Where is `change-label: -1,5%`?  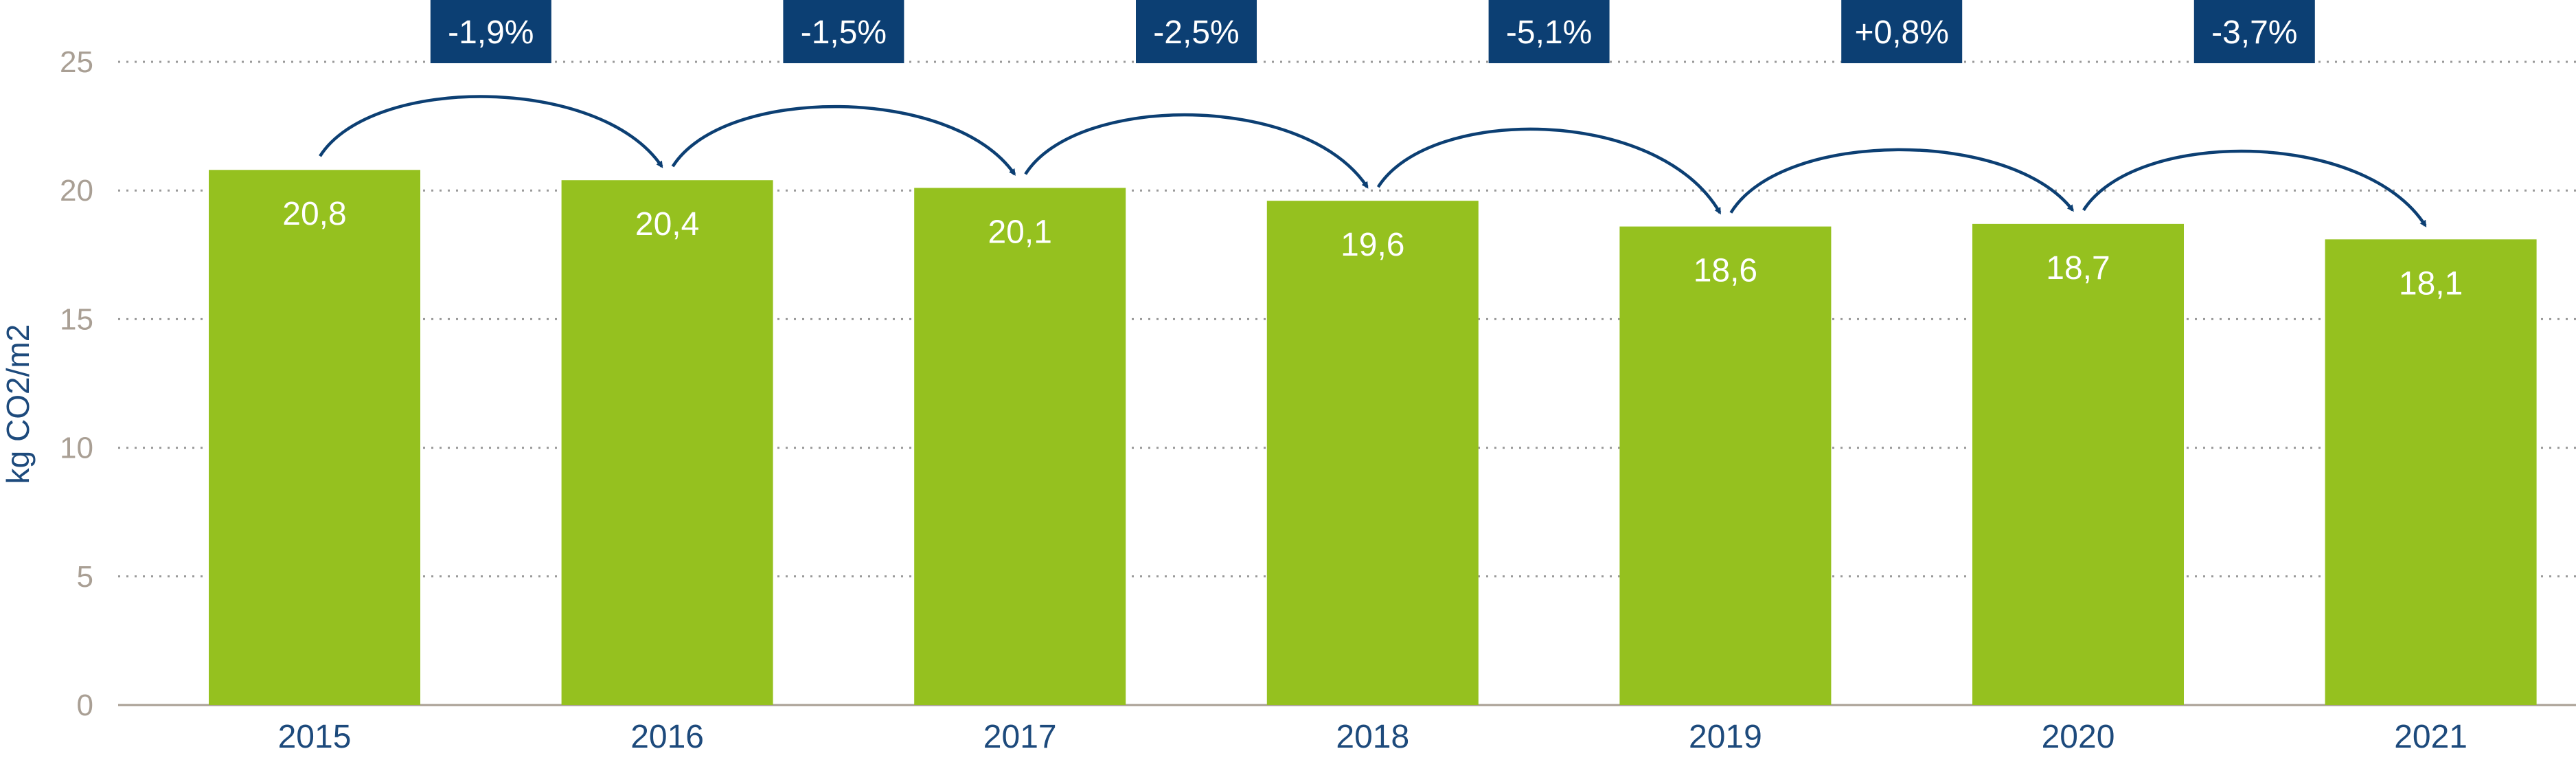
change-label: -1,5% is located at coordinates (844, 32).